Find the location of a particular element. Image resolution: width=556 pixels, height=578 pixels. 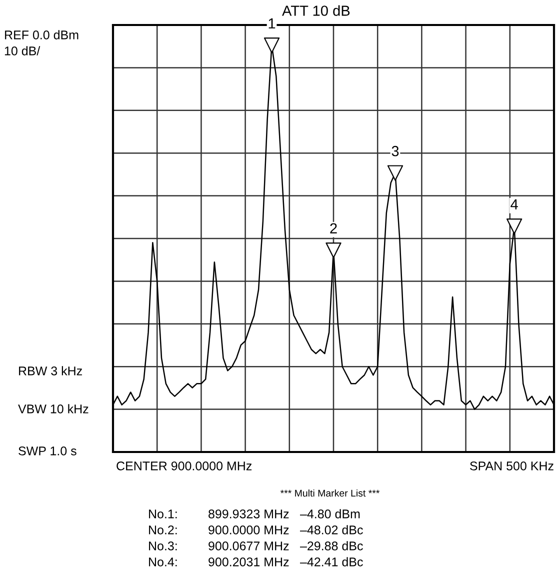

text: –29.88 dBc is located at coordinates (331, 545).